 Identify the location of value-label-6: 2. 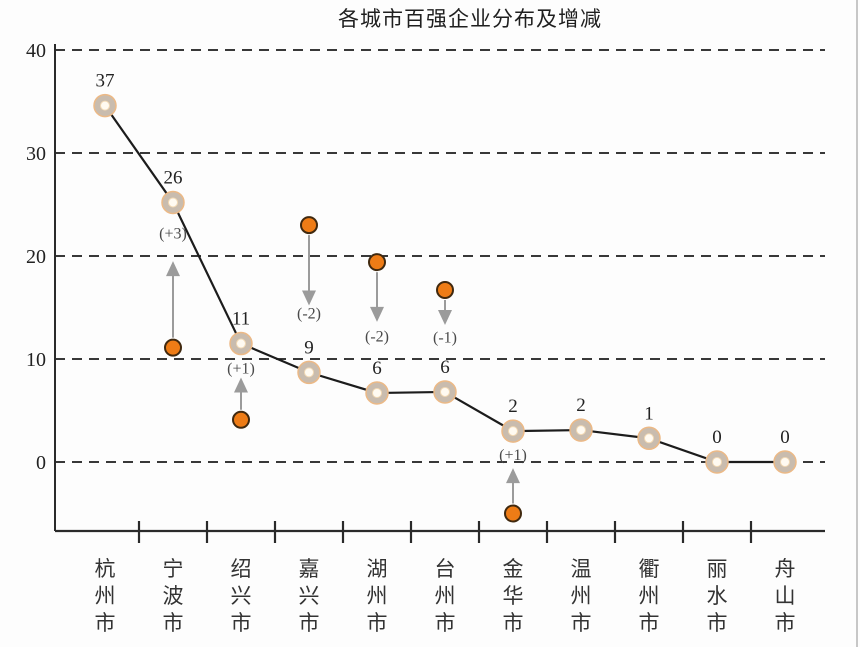
(513, 406).